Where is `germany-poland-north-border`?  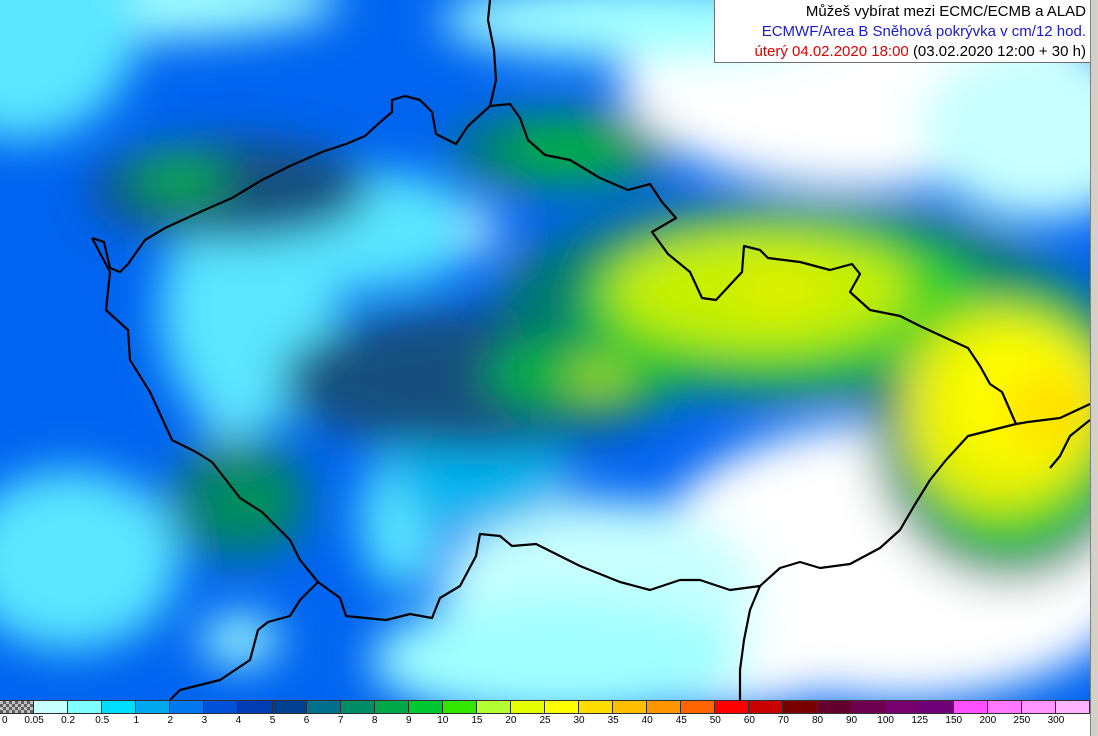
germany-poland-north-border is located at coordinates (492, 53).